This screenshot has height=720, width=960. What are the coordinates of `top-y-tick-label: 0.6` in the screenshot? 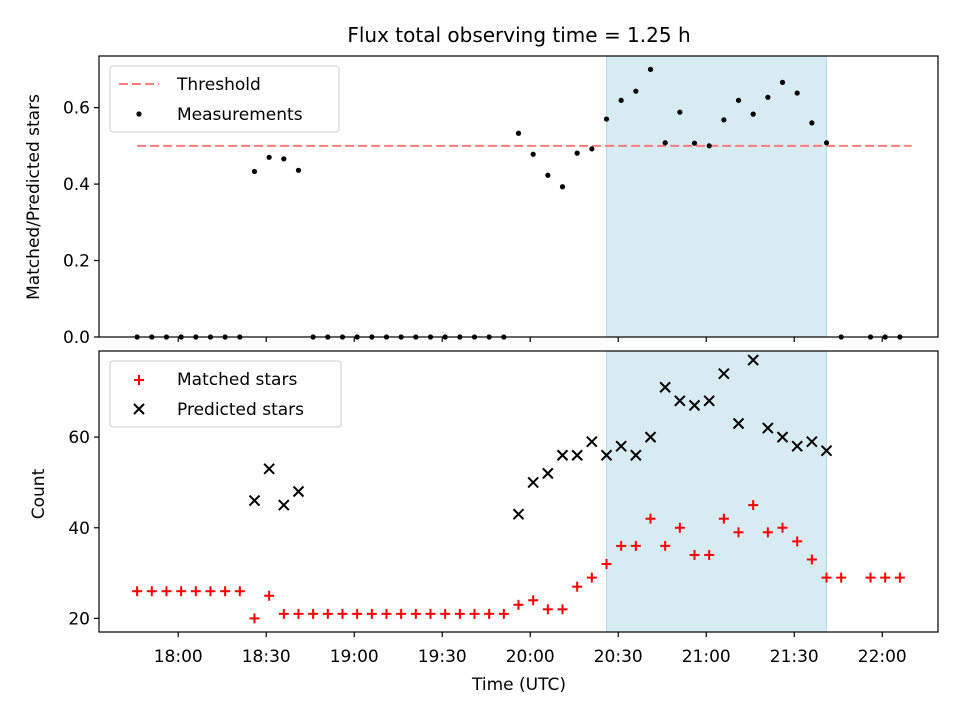 It's located at (76, 109).